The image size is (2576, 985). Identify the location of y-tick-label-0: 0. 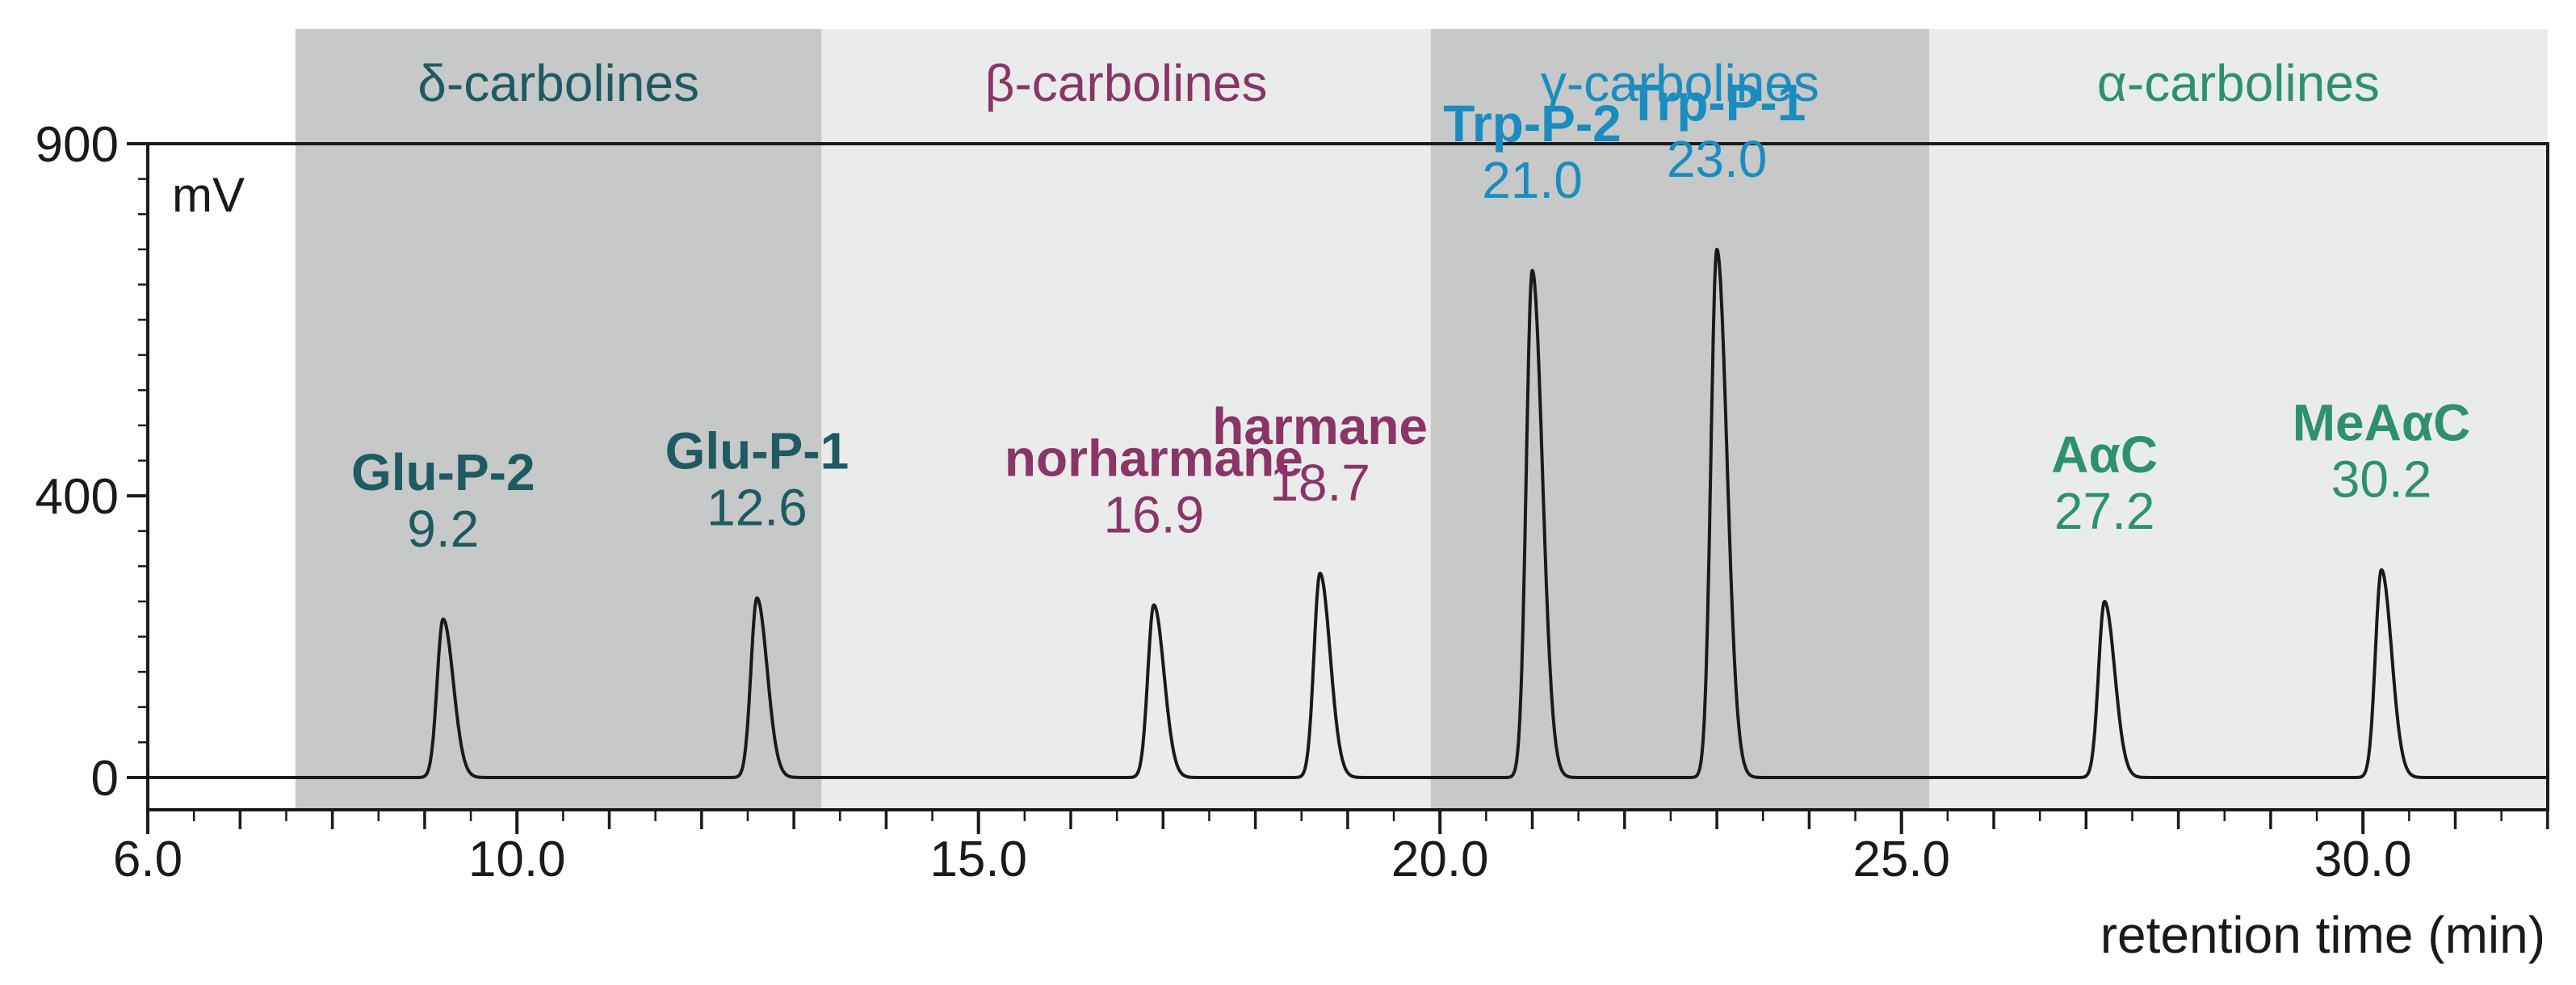
(105, 779).